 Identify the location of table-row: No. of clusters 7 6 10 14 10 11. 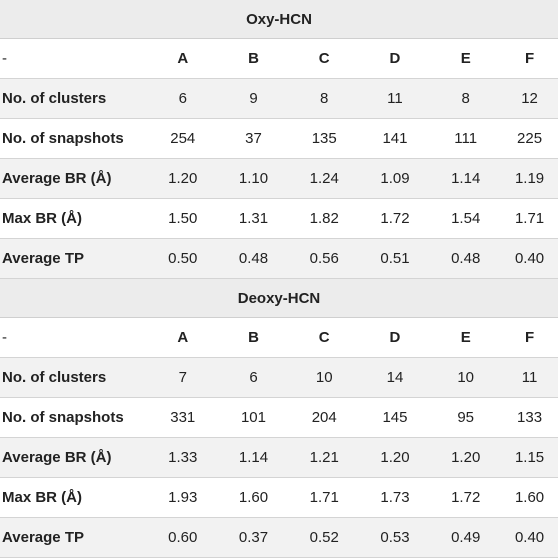
(279, 378).